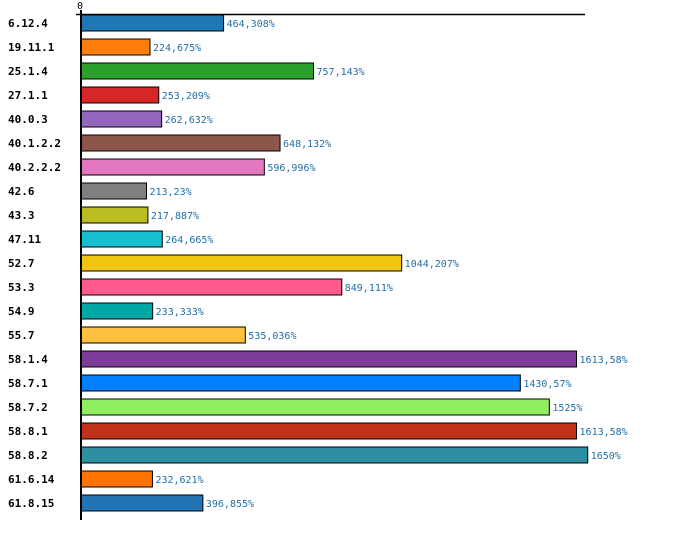 The image size is (700, 549). Describe the element at coordinates (341, 72) in the screenshot. I see `value-label: 757,143%` at that location.